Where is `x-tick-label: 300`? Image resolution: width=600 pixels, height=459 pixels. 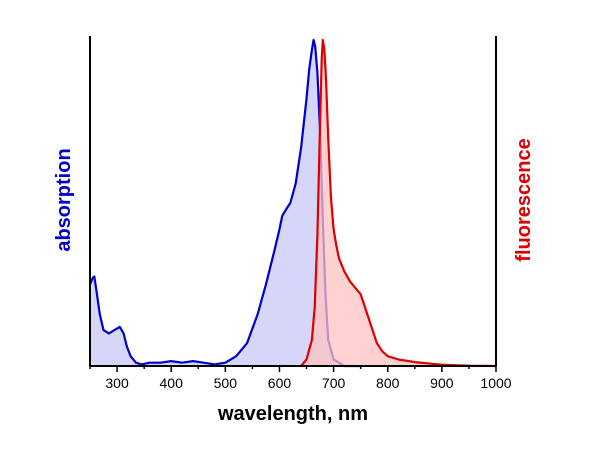 x-tick-label: 300 is located at coordinates (117, 383).